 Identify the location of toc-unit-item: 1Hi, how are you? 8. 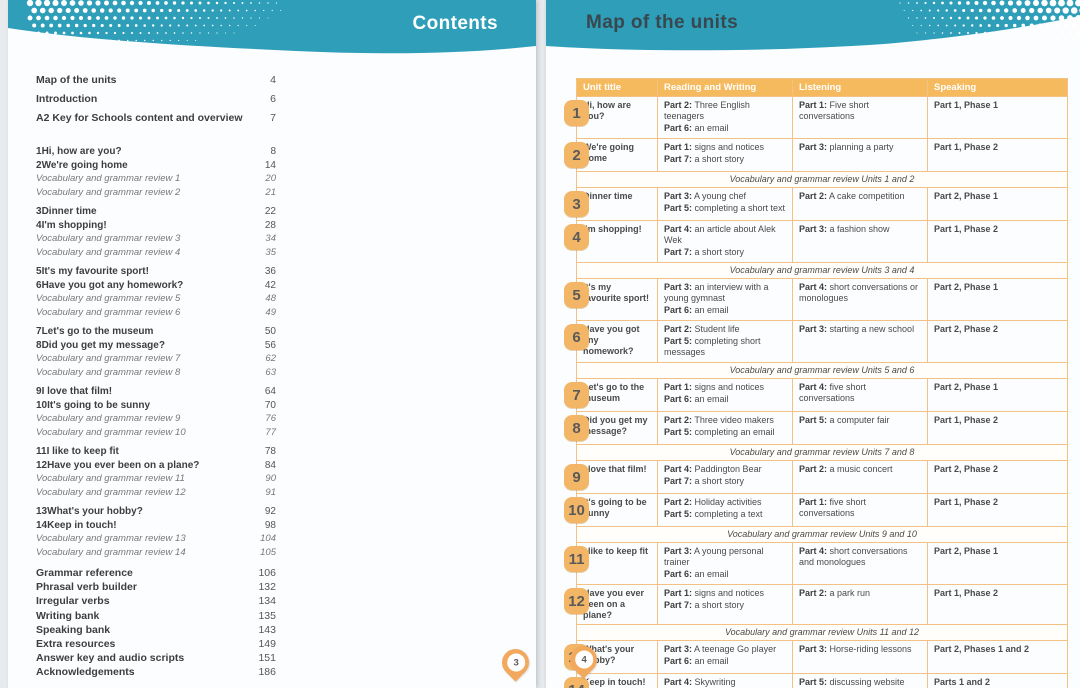
(156, 153).